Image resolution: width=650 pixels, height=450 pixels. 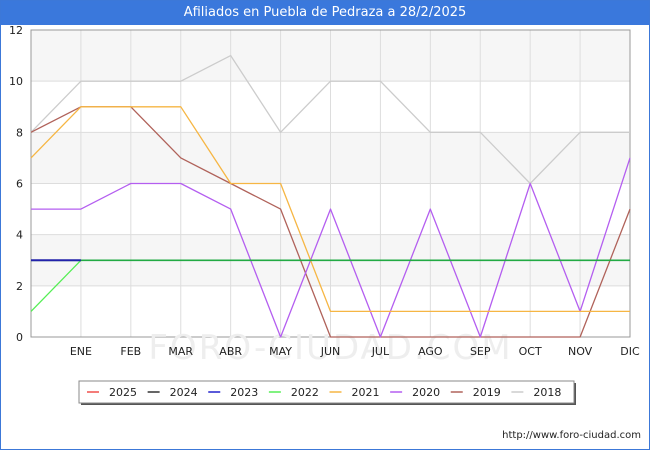 I want to click on x-tick-label: NOV, so click(x=580, y=351).